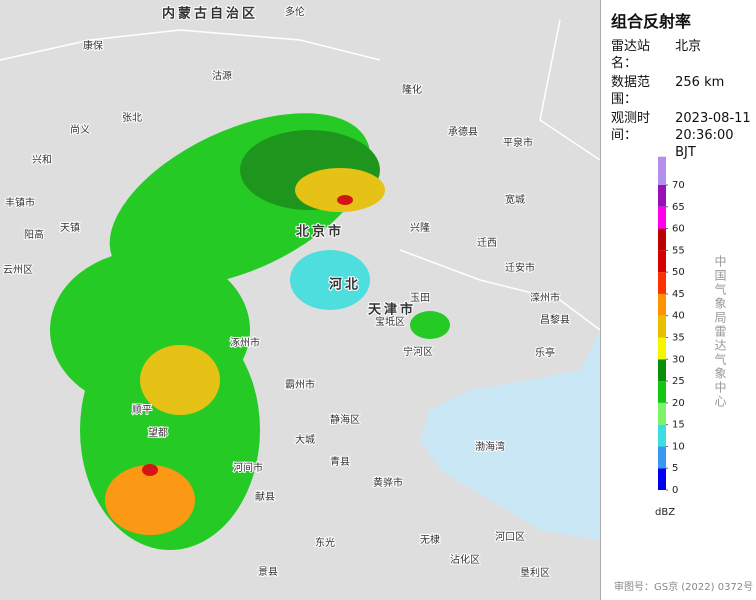  What do you see at coordinates (34, 234) in the screenshot?
I see `place-label: 阳高` at bounding box center [34, 234].